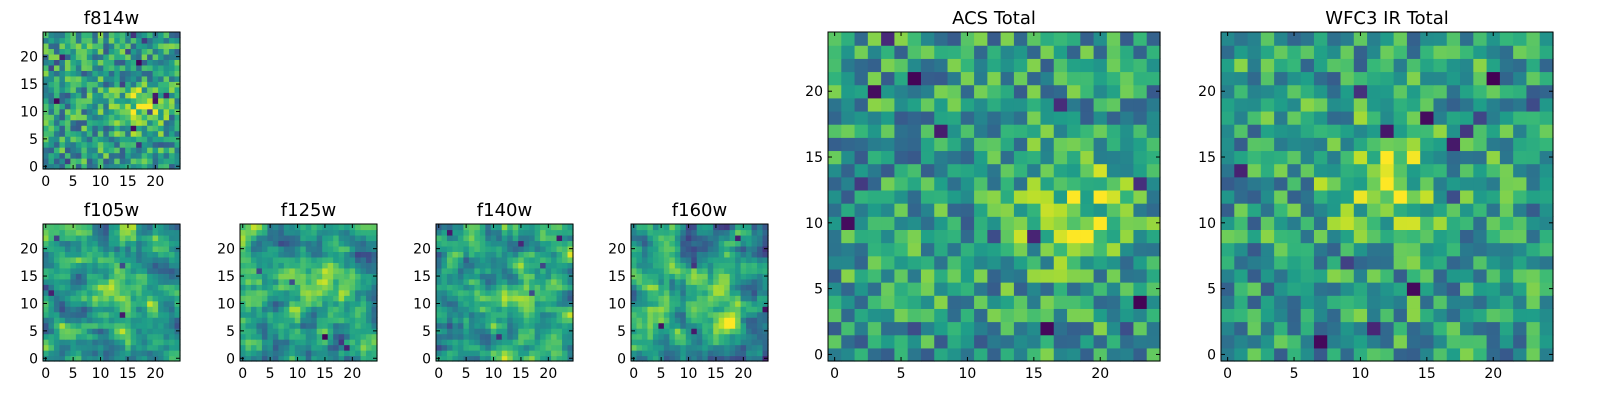 The image size is (1600, 400). I want to click on y-tick-label: 0, so click(818, 355).